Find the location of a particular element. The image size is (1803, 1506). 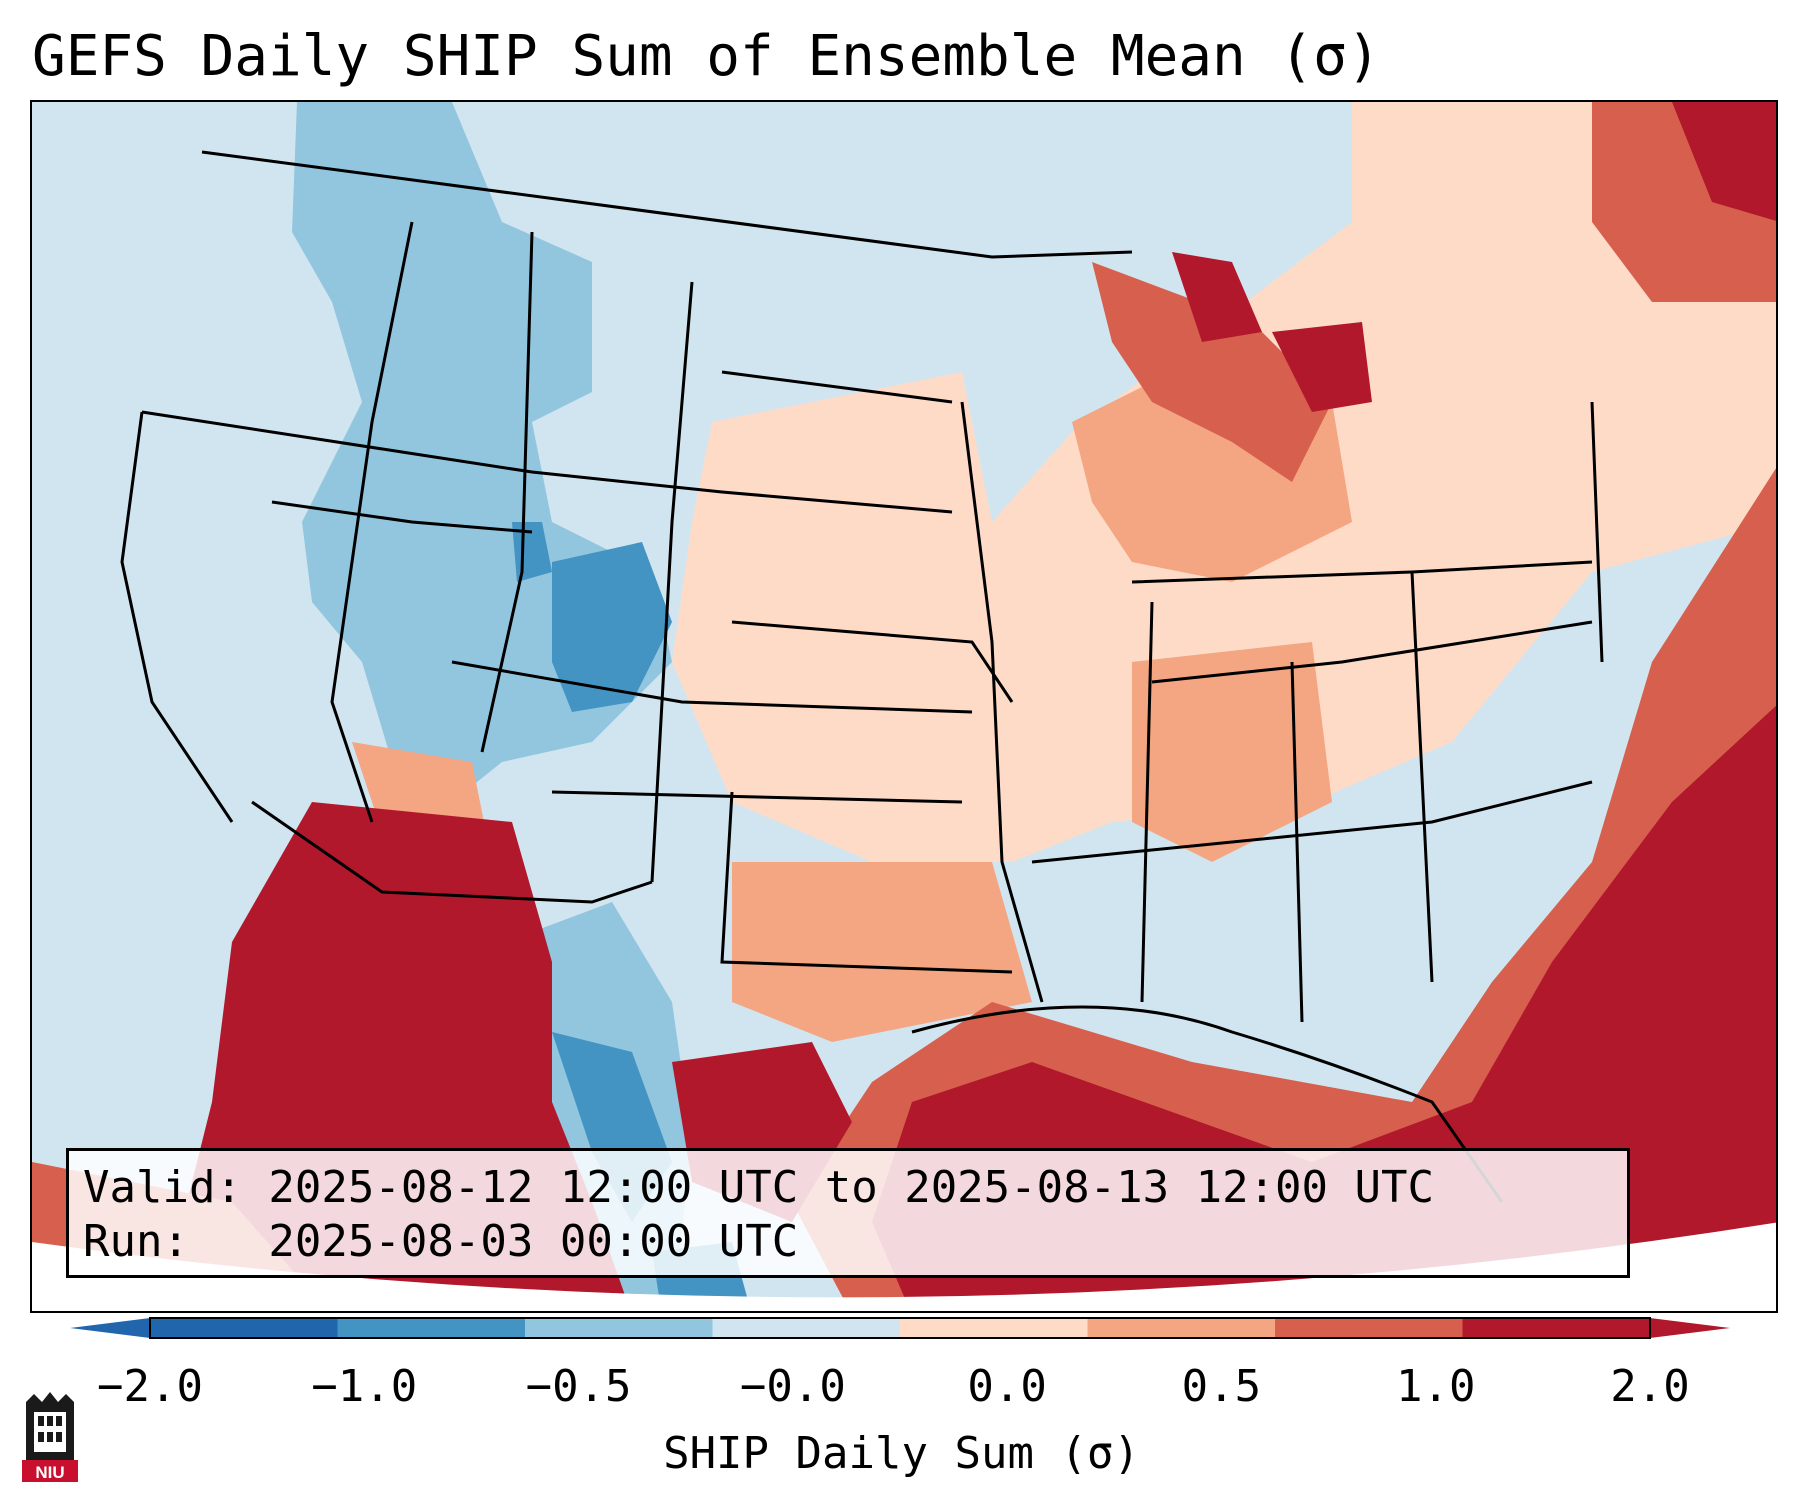

colorbar-outline is located at coordinates (900, 1328).